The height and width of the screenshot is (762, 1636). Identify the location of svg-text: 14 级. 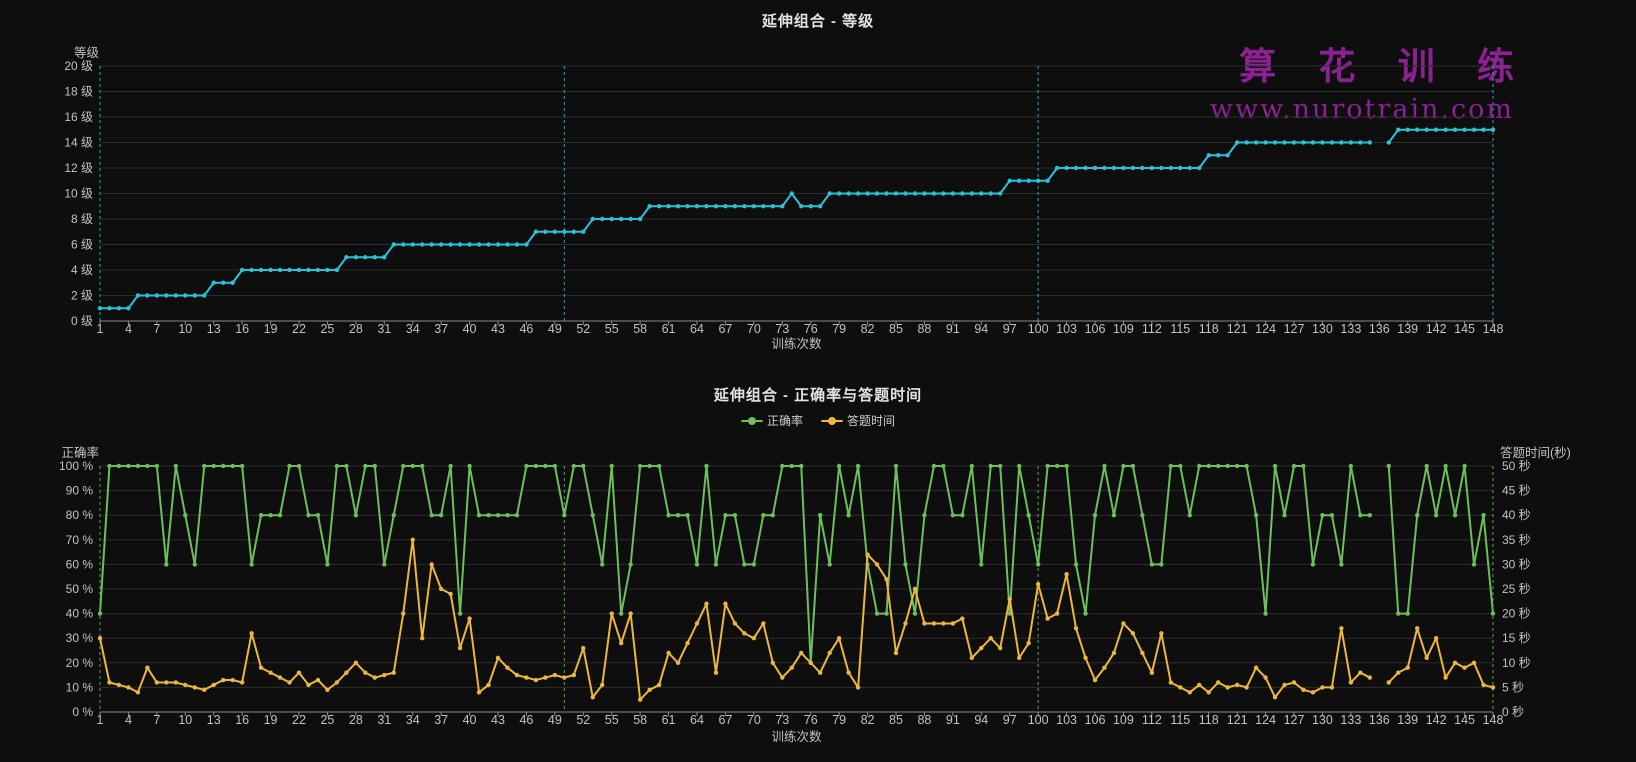
(78, 143).